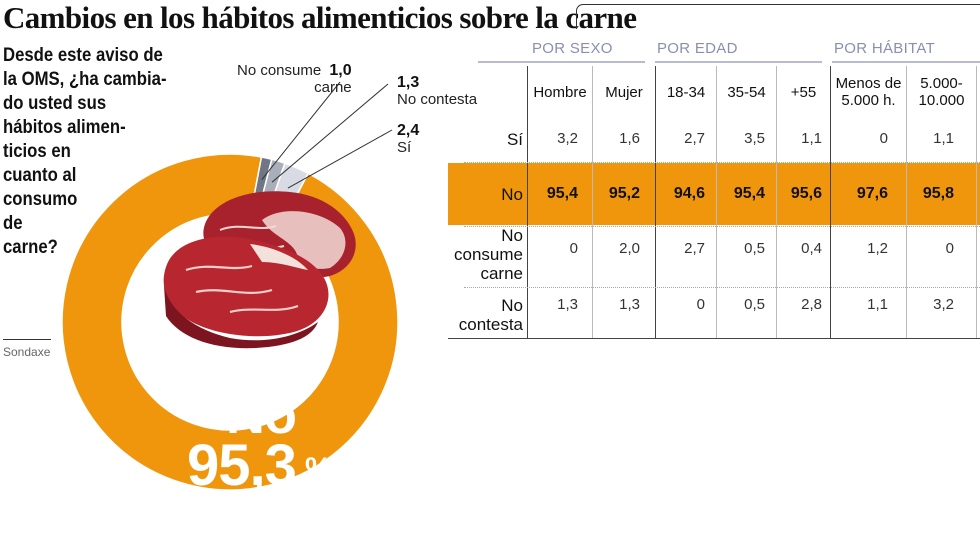  Describe the element at coordinates (279, 257) in the screenshot. I see `steak-front-fat` at that location.